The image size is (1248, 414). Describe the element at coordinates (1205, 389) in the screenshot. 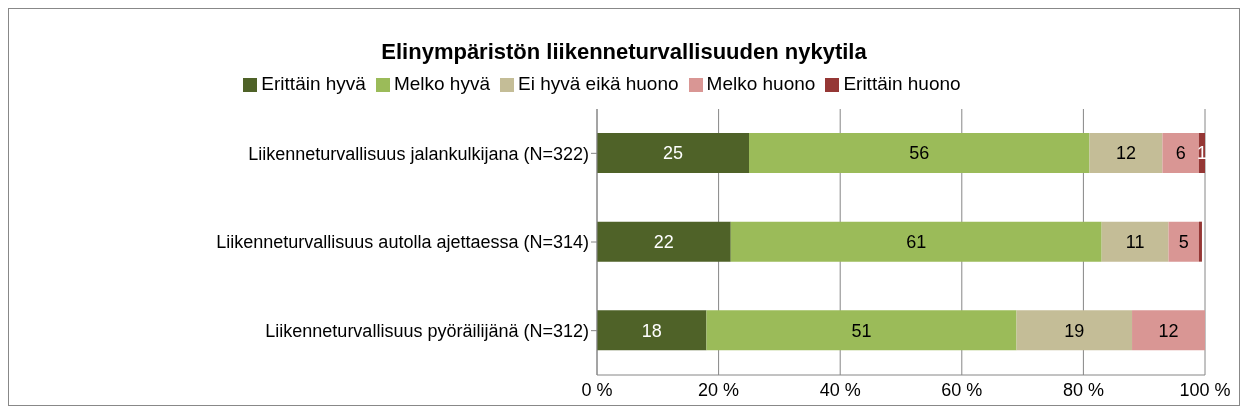

I see `x-tick-label: 100 %` at that location.